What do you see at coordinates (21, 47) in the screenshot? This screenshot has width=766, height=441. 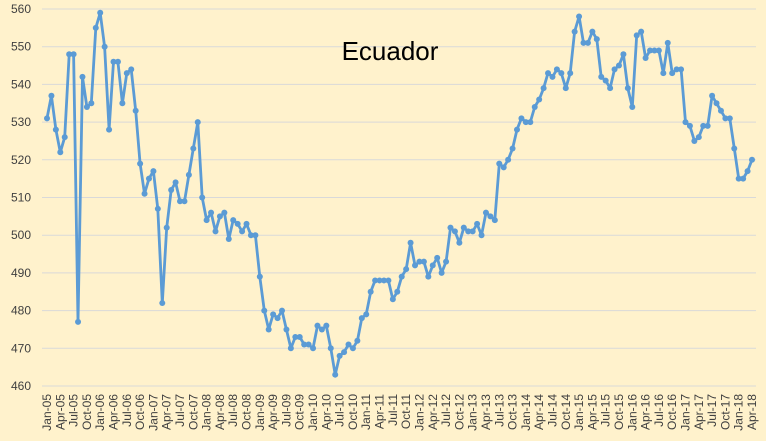 I see `y-tick-label: 550` at bounding box center [21, 47].